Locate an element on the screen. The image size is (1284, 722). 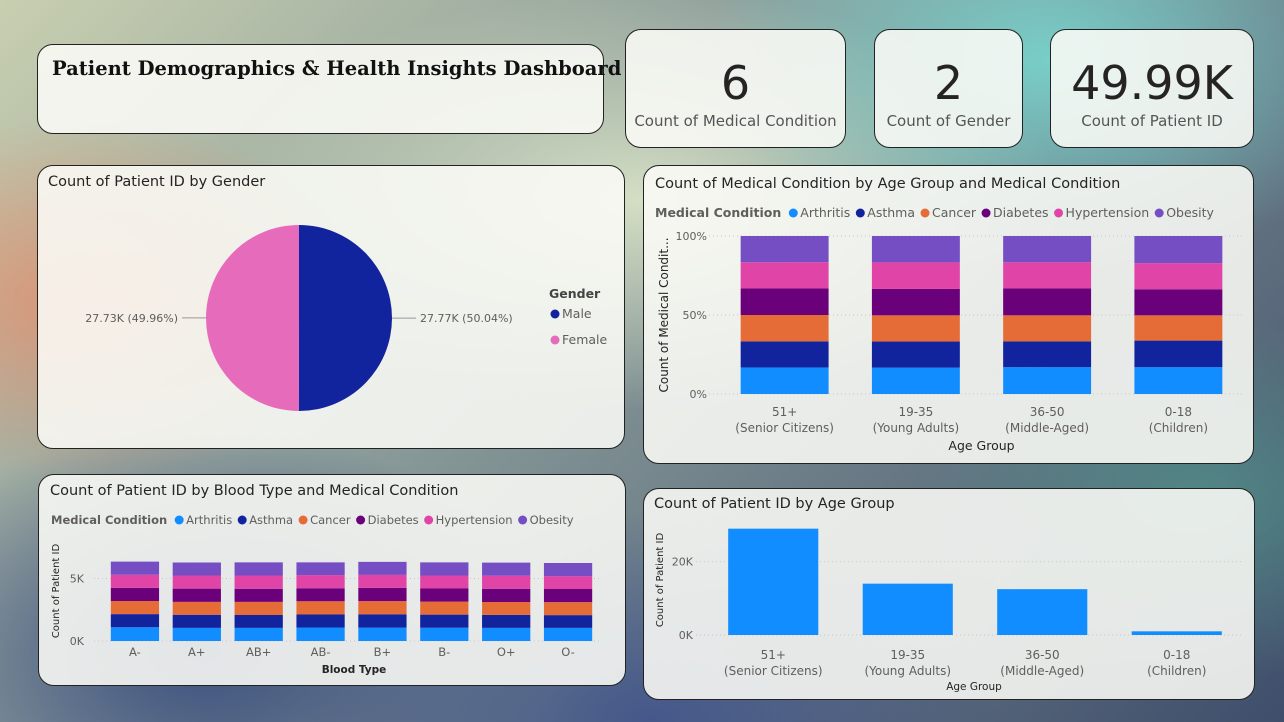
kpi-card-patient-id: 49.99K Count of Patient ID is located at coordinates (1152, 88).